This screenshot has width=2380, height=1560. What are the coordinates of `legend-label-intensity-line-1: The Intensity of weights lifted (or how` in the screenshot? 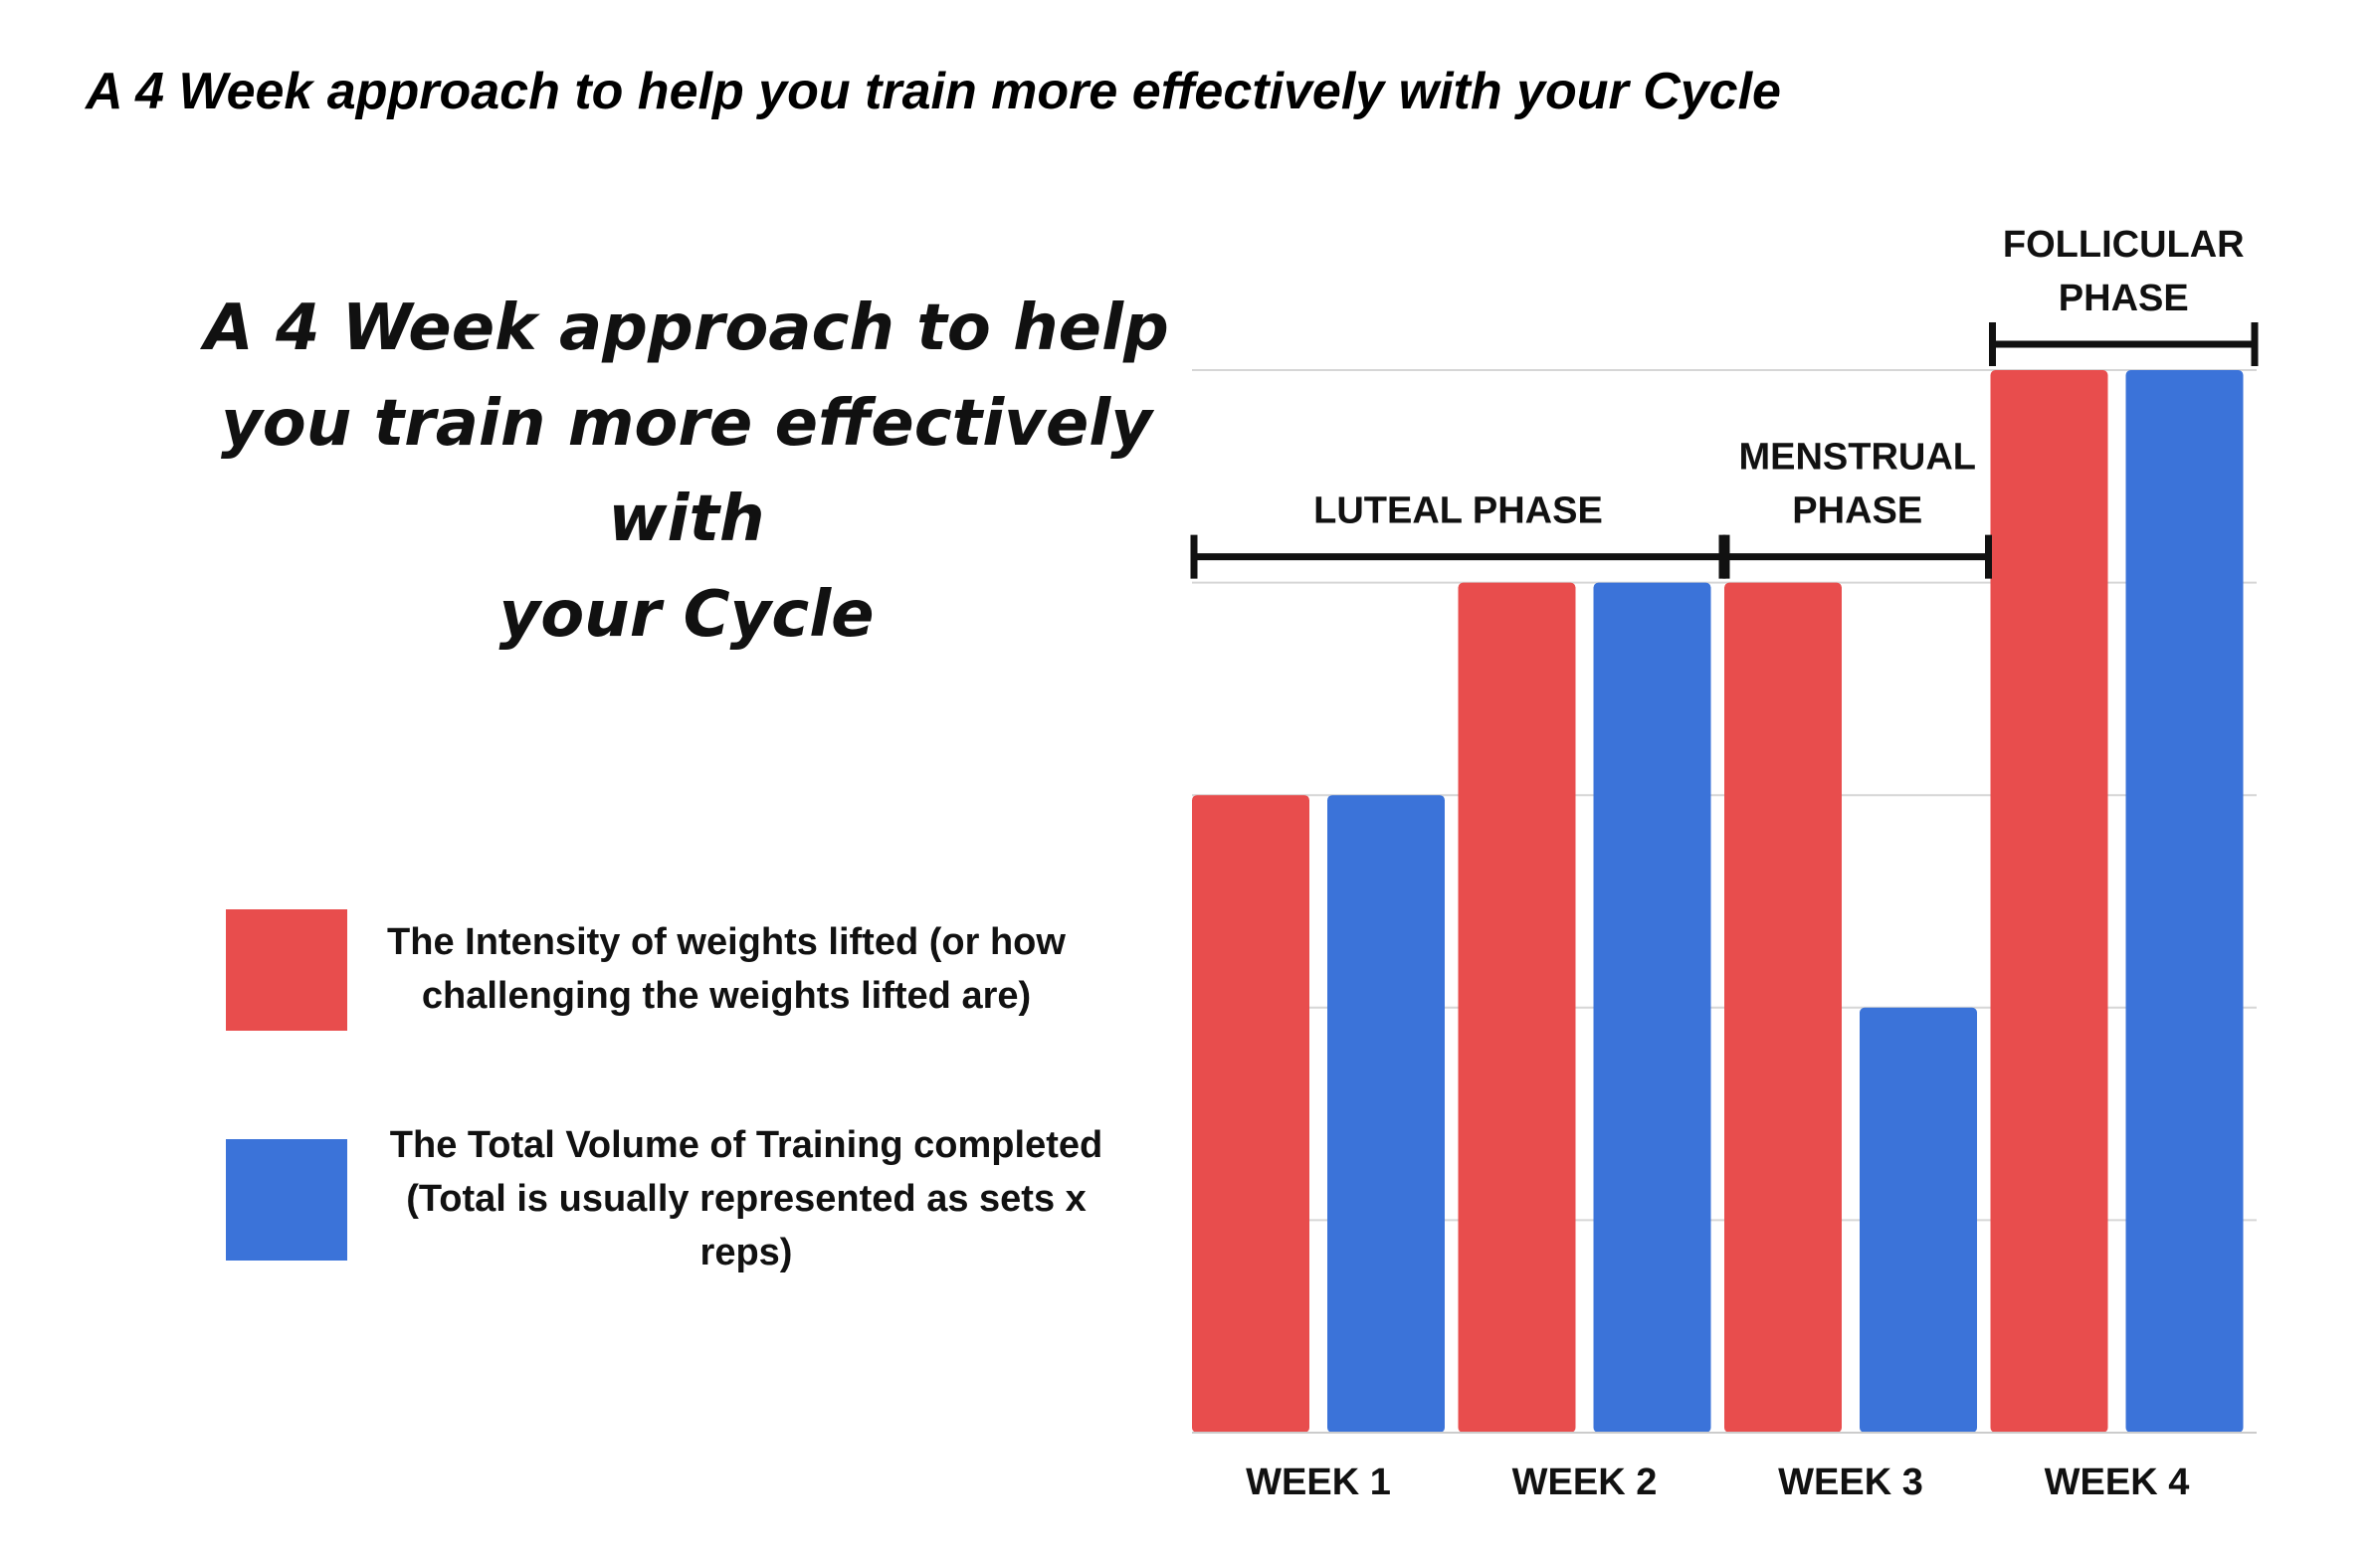 It's located at (726, 942).